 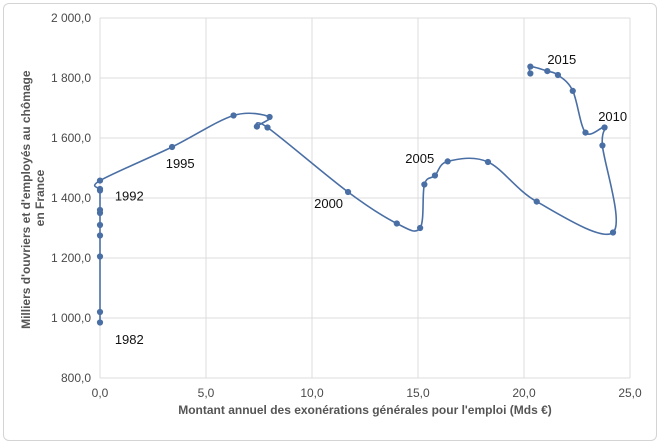 I want to click on annotation-label: 2015, so click(x=561, y=59).